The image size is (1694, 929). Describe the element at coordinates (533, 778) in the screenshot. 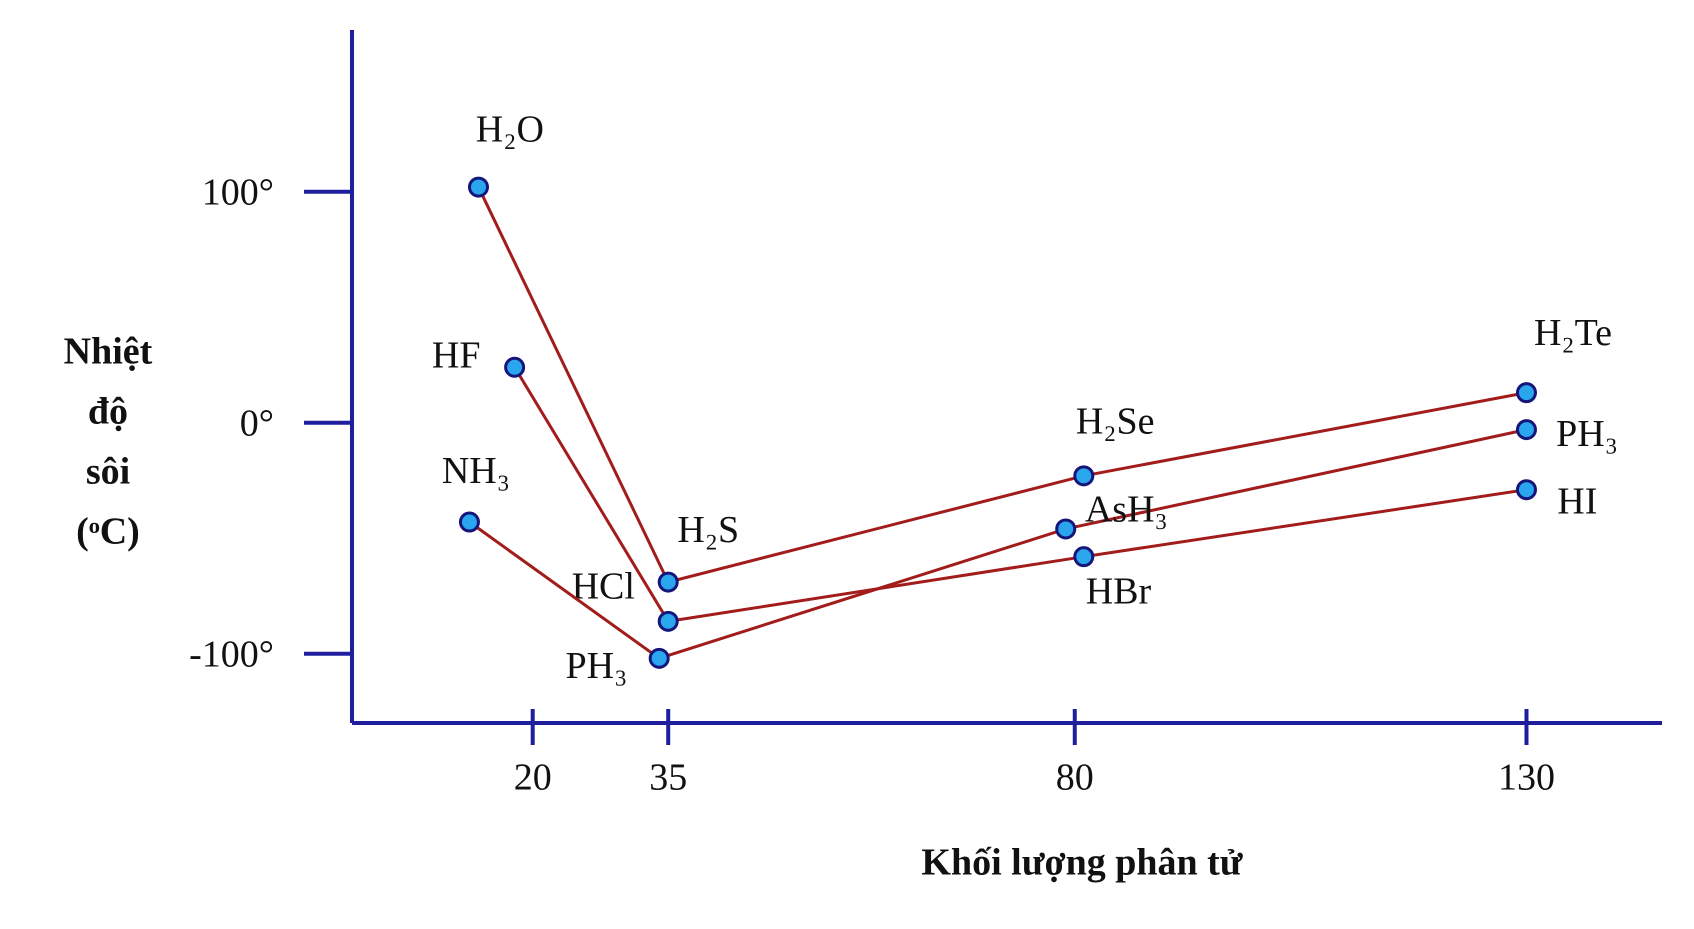

I see `x-tick-label: 20` at that location.